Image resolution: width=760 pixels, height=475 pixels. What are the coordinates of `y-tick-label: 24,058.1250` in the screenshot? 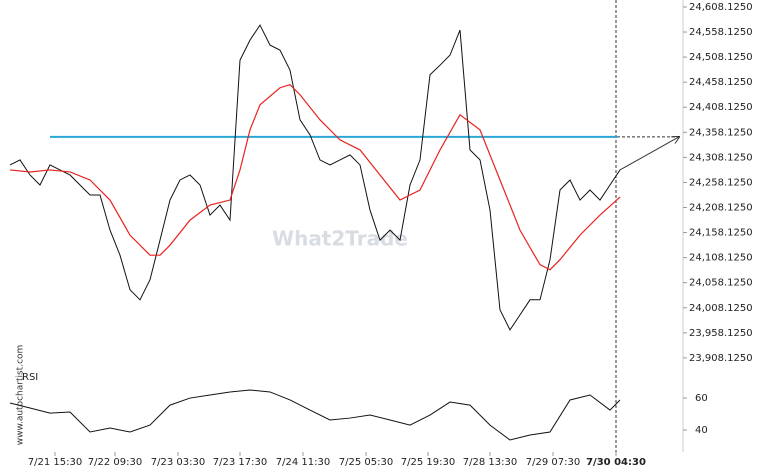 It's located at (721, 283).